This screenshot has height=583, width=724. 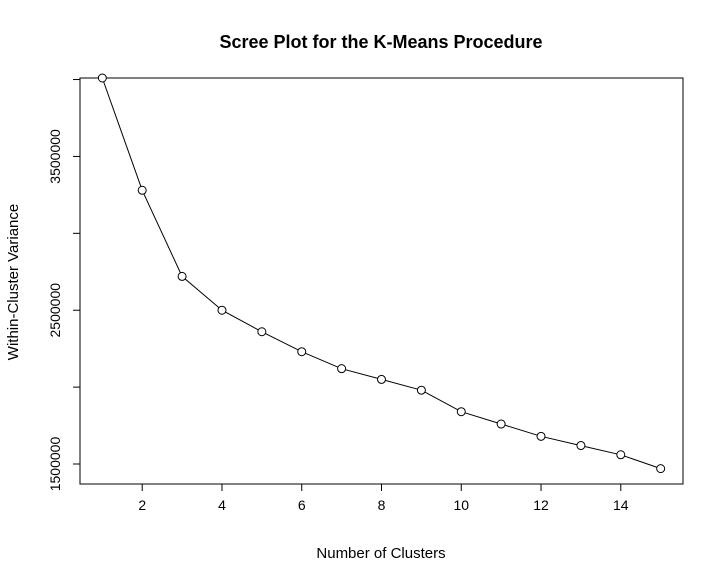 I want to click on x-axis: 2 4 6 8 10 12 14, so click(x=383, y=498).